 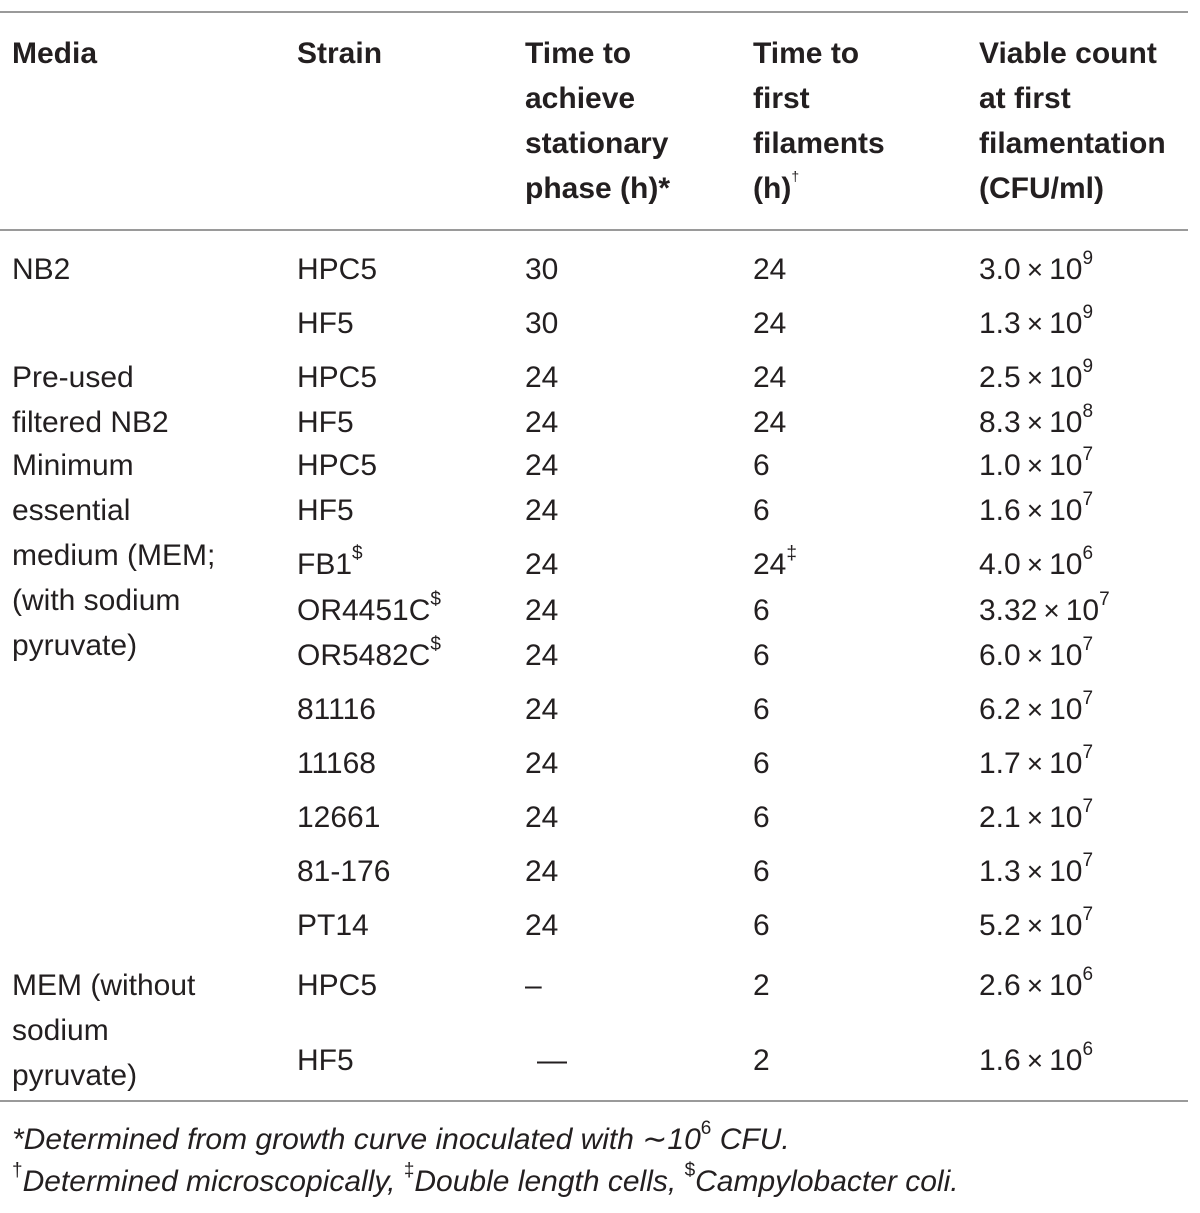 What do you see at coordinates (1000, 564) in the screenshot?
I see `count-mantissa: 4.0` at bounding box center [1000, 564].